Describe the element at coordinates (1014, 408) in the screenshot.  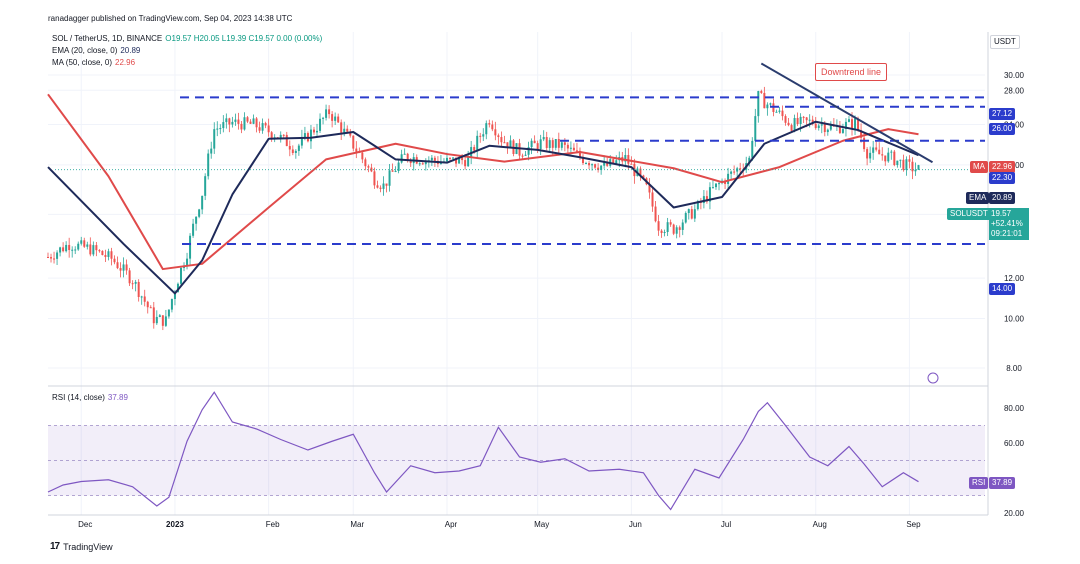
I see `rsi-tick-label: 80.00` at that location.